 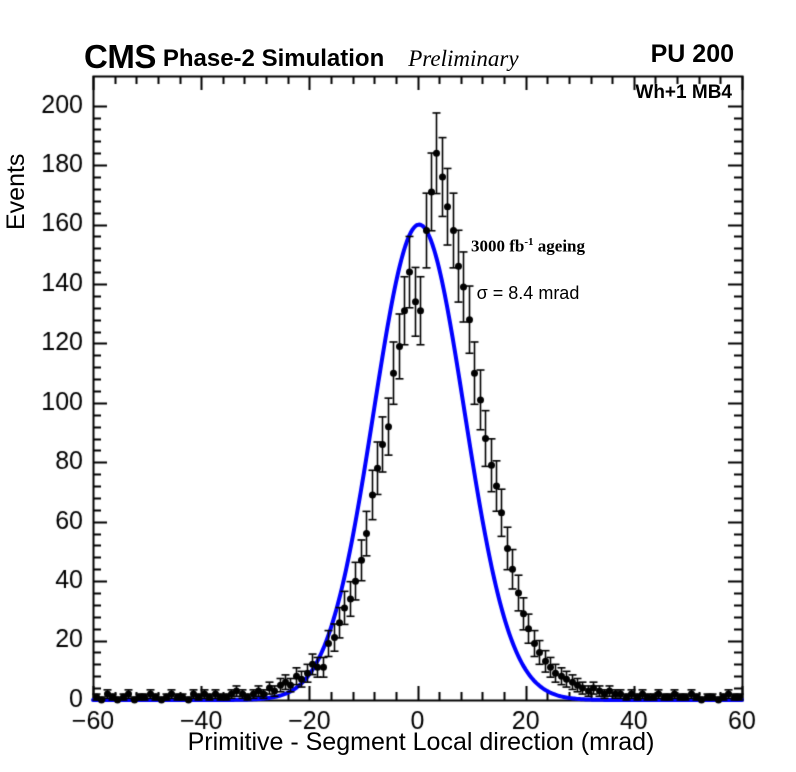 I want to click on ageing-lumi: 3000 fb, so click(x=497, y=246).